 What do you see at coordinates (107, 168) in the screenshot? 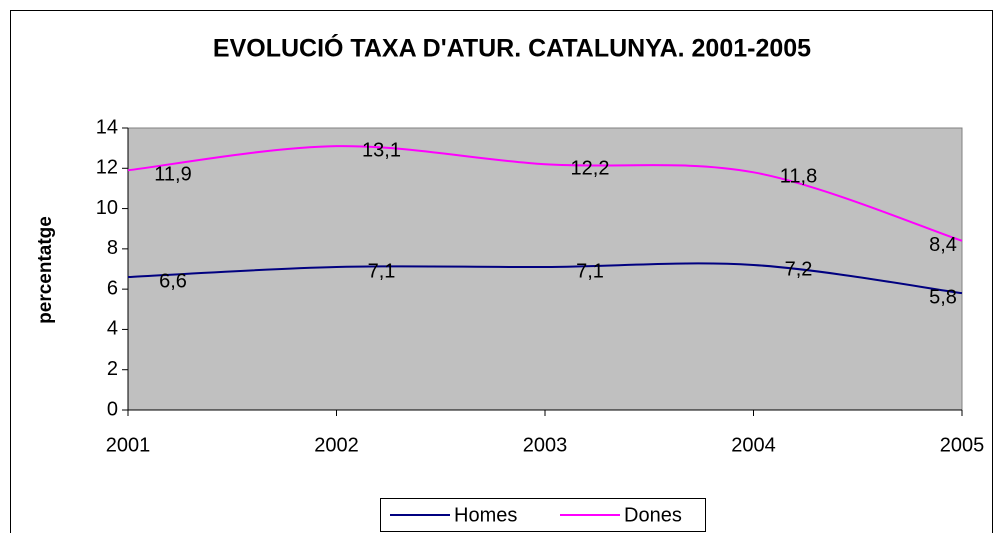
I see `y-tick-label: 12` at bounding box center [107, 168].